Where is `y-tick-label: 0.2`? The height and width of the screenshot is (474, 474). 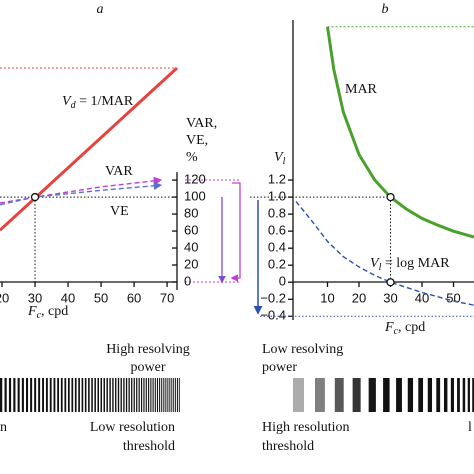 y-tick-label: 0.2 is located at coordinates (277, 264).